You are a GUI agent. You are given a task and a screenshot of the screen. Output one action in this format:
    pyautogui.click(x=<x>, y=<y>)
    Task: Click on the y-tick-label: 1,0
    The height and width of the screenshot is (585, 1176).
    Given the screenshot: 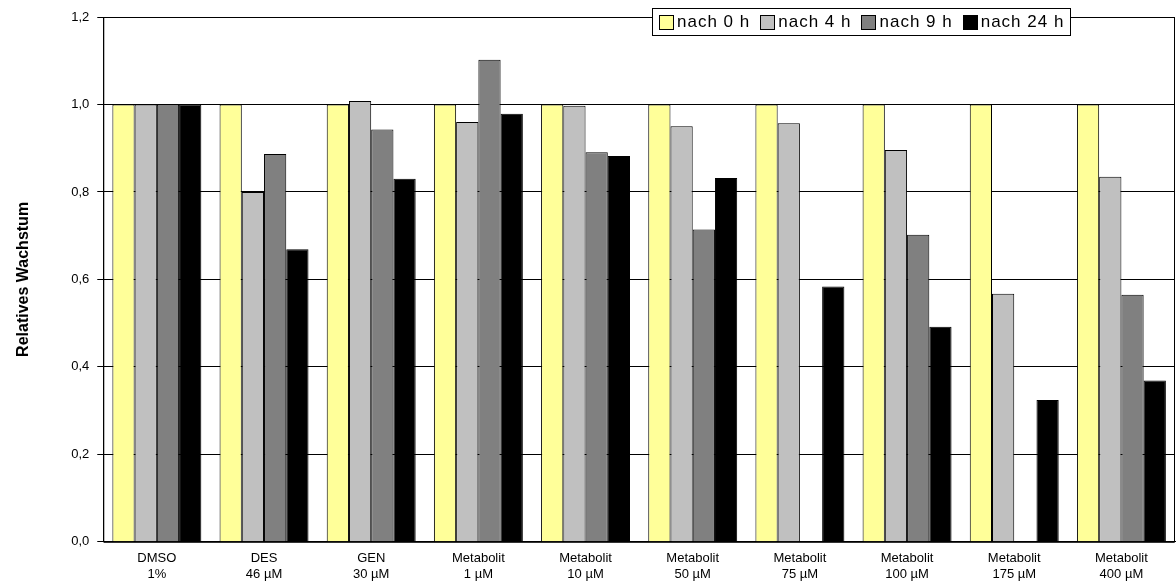 What is the action you would take?
    pyautogui.click(x=80, y=104)
    